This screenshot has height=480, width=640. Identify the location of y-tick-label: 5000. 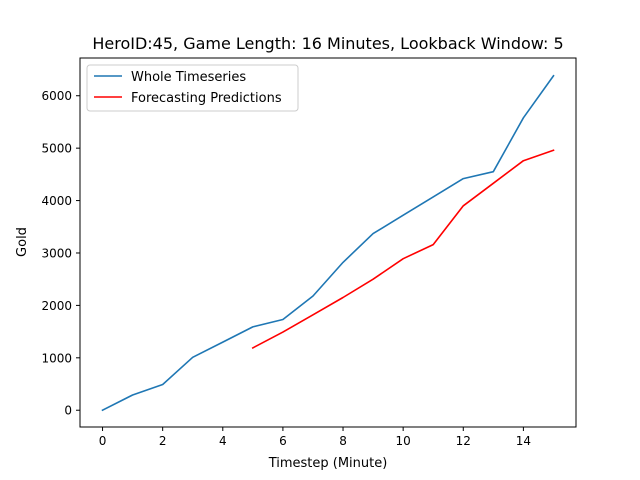
(56, 149).